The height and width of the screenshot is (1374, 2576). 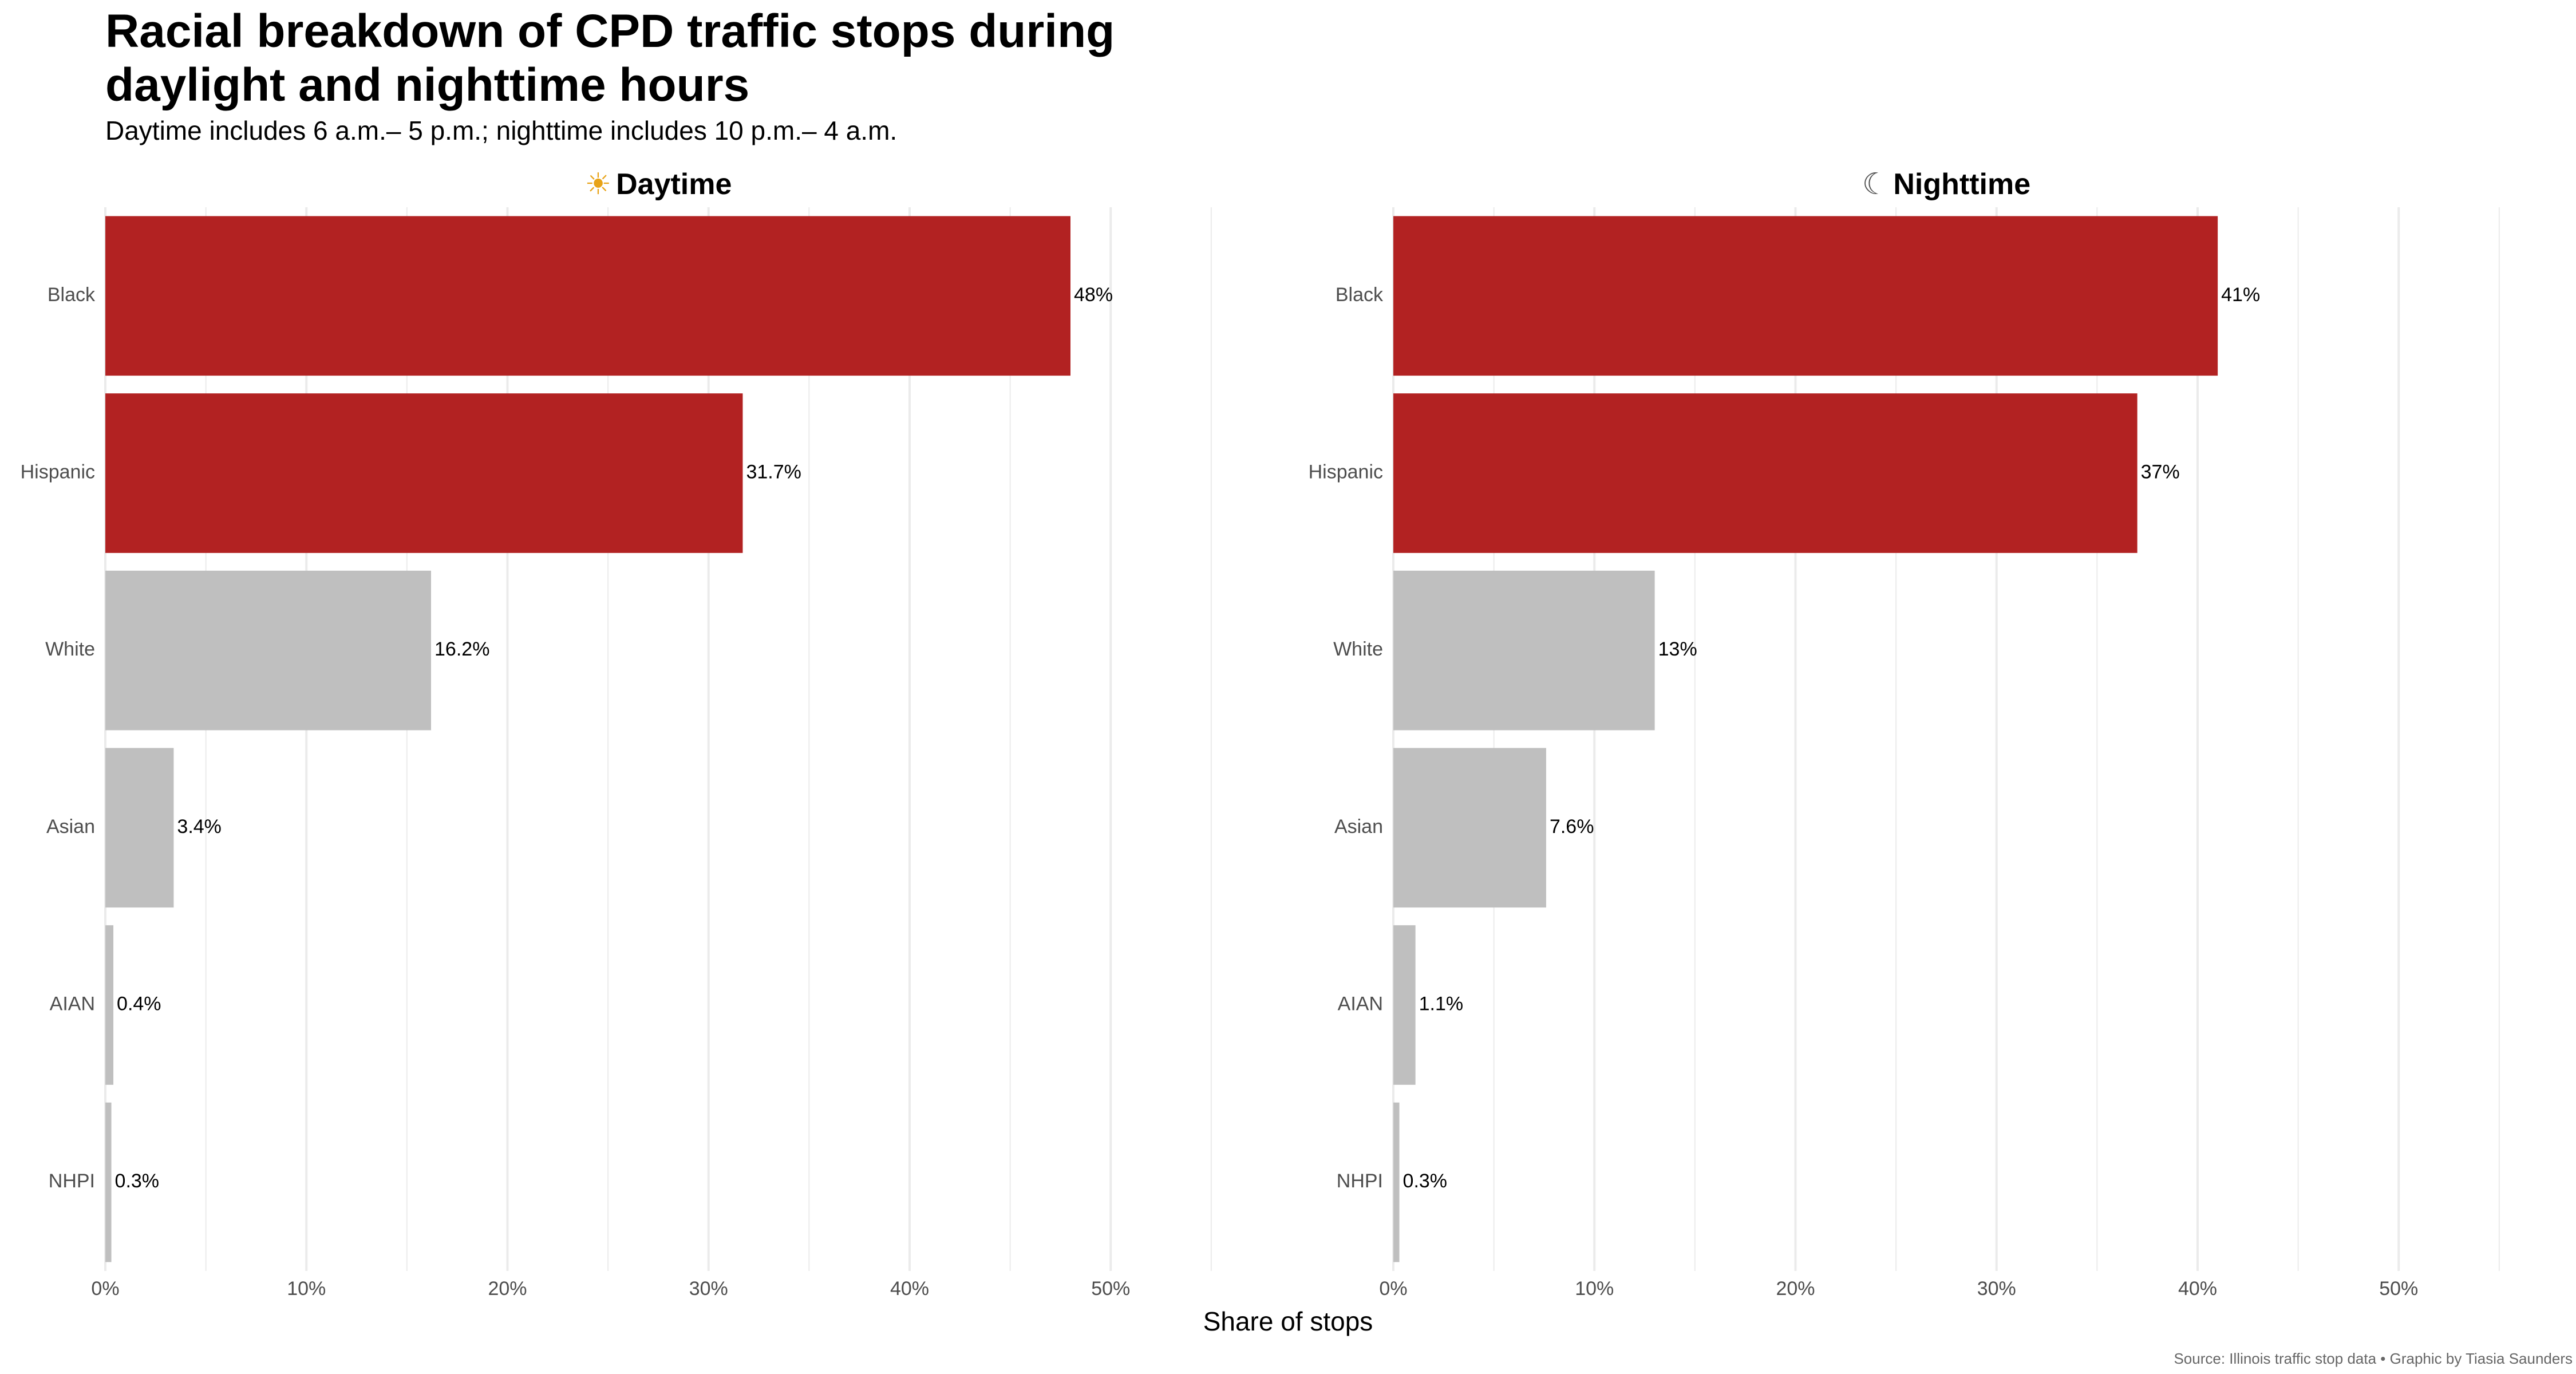 I want to click on data-label-daytime-white: 16.2%, so click(x=461, y=649).